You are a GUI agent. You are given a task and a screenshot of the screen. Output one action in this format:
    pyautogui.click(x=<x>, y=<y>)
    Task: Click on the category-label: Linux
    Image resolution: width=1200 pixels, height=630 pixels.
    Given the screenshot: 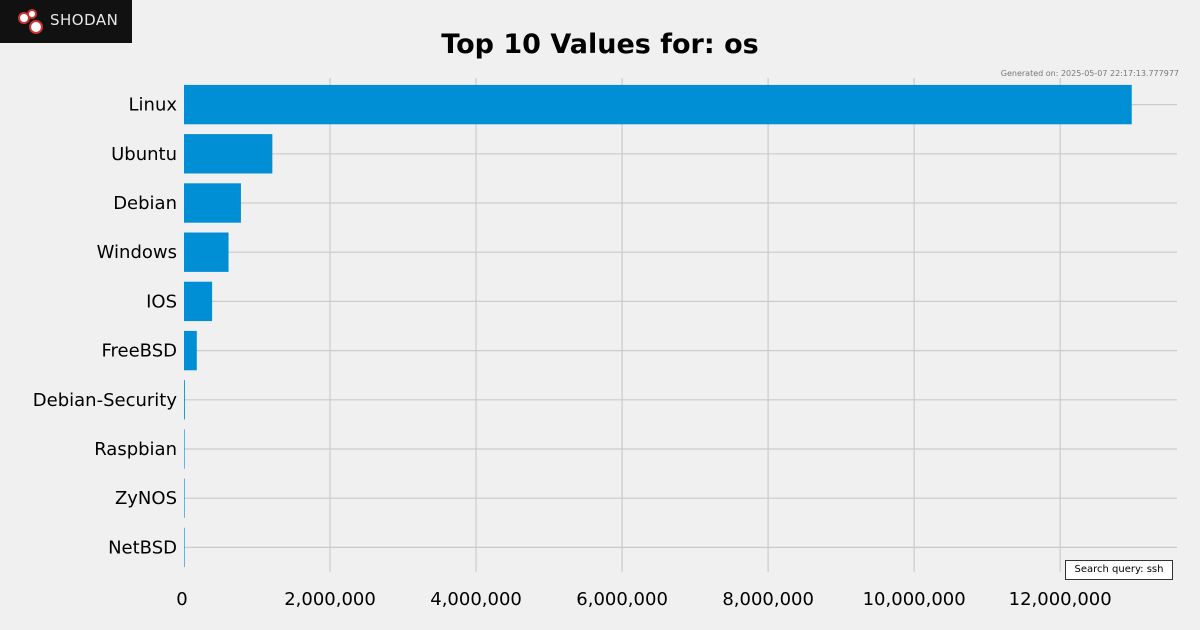 What is the action you would take?
    pyautogui.click(x=153, y=105)
    